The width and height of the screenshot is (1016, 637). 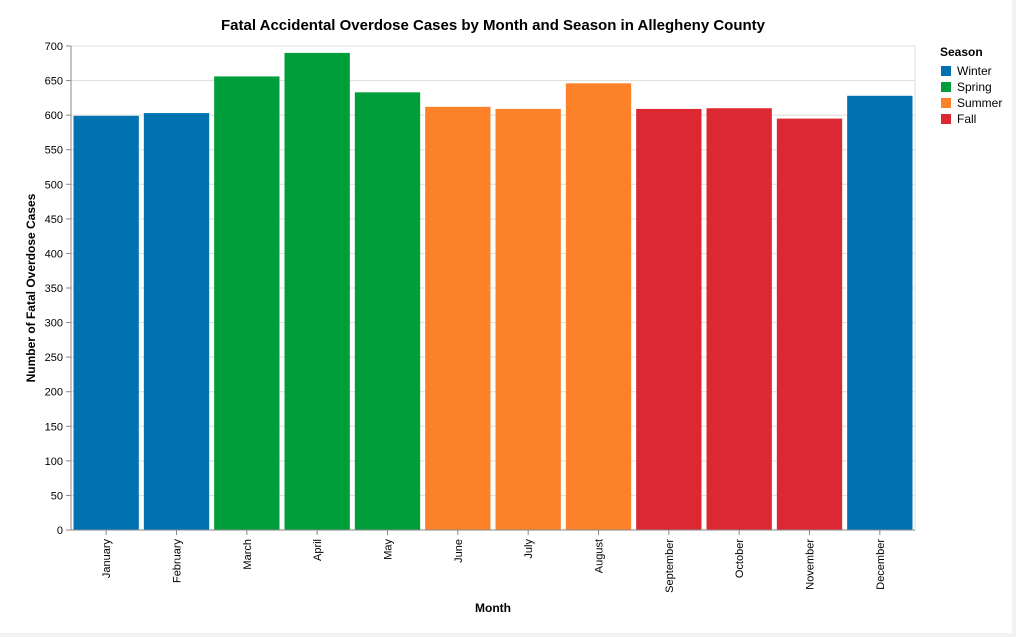 What do you see at coordinates (459, 551) in the screenshot?
I see `x-tick-label: June` at bounding box center [459, 551].